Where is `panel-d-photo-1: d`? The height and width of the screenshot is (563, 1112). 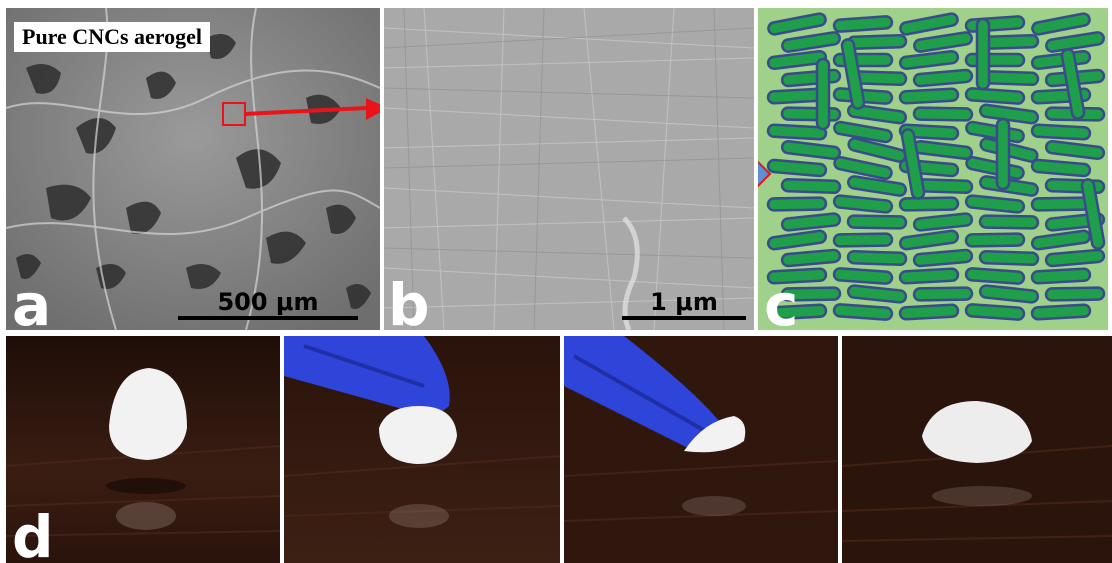 panel-d-photo-1: d is located at coordinates (143, 449).